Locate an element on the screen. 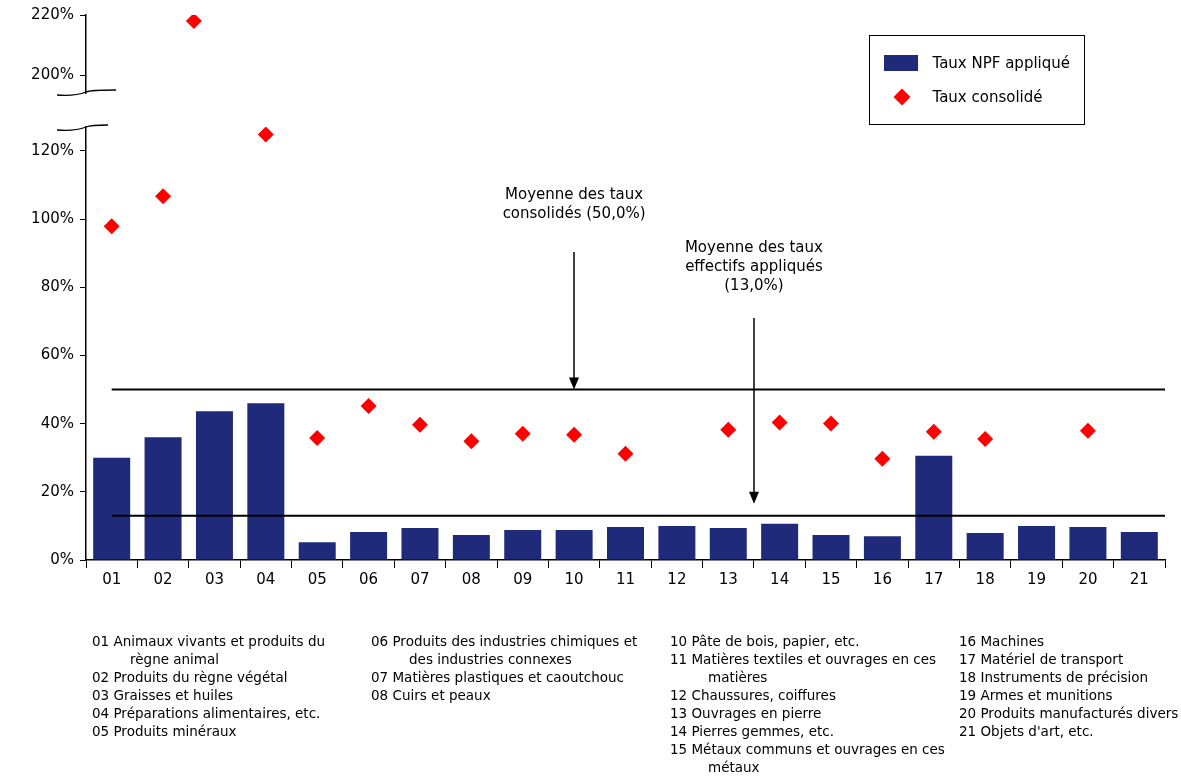 The width and height of the screenshot is (1181, 776). y-tick-label: 40% is located at coordinates (57, 422).